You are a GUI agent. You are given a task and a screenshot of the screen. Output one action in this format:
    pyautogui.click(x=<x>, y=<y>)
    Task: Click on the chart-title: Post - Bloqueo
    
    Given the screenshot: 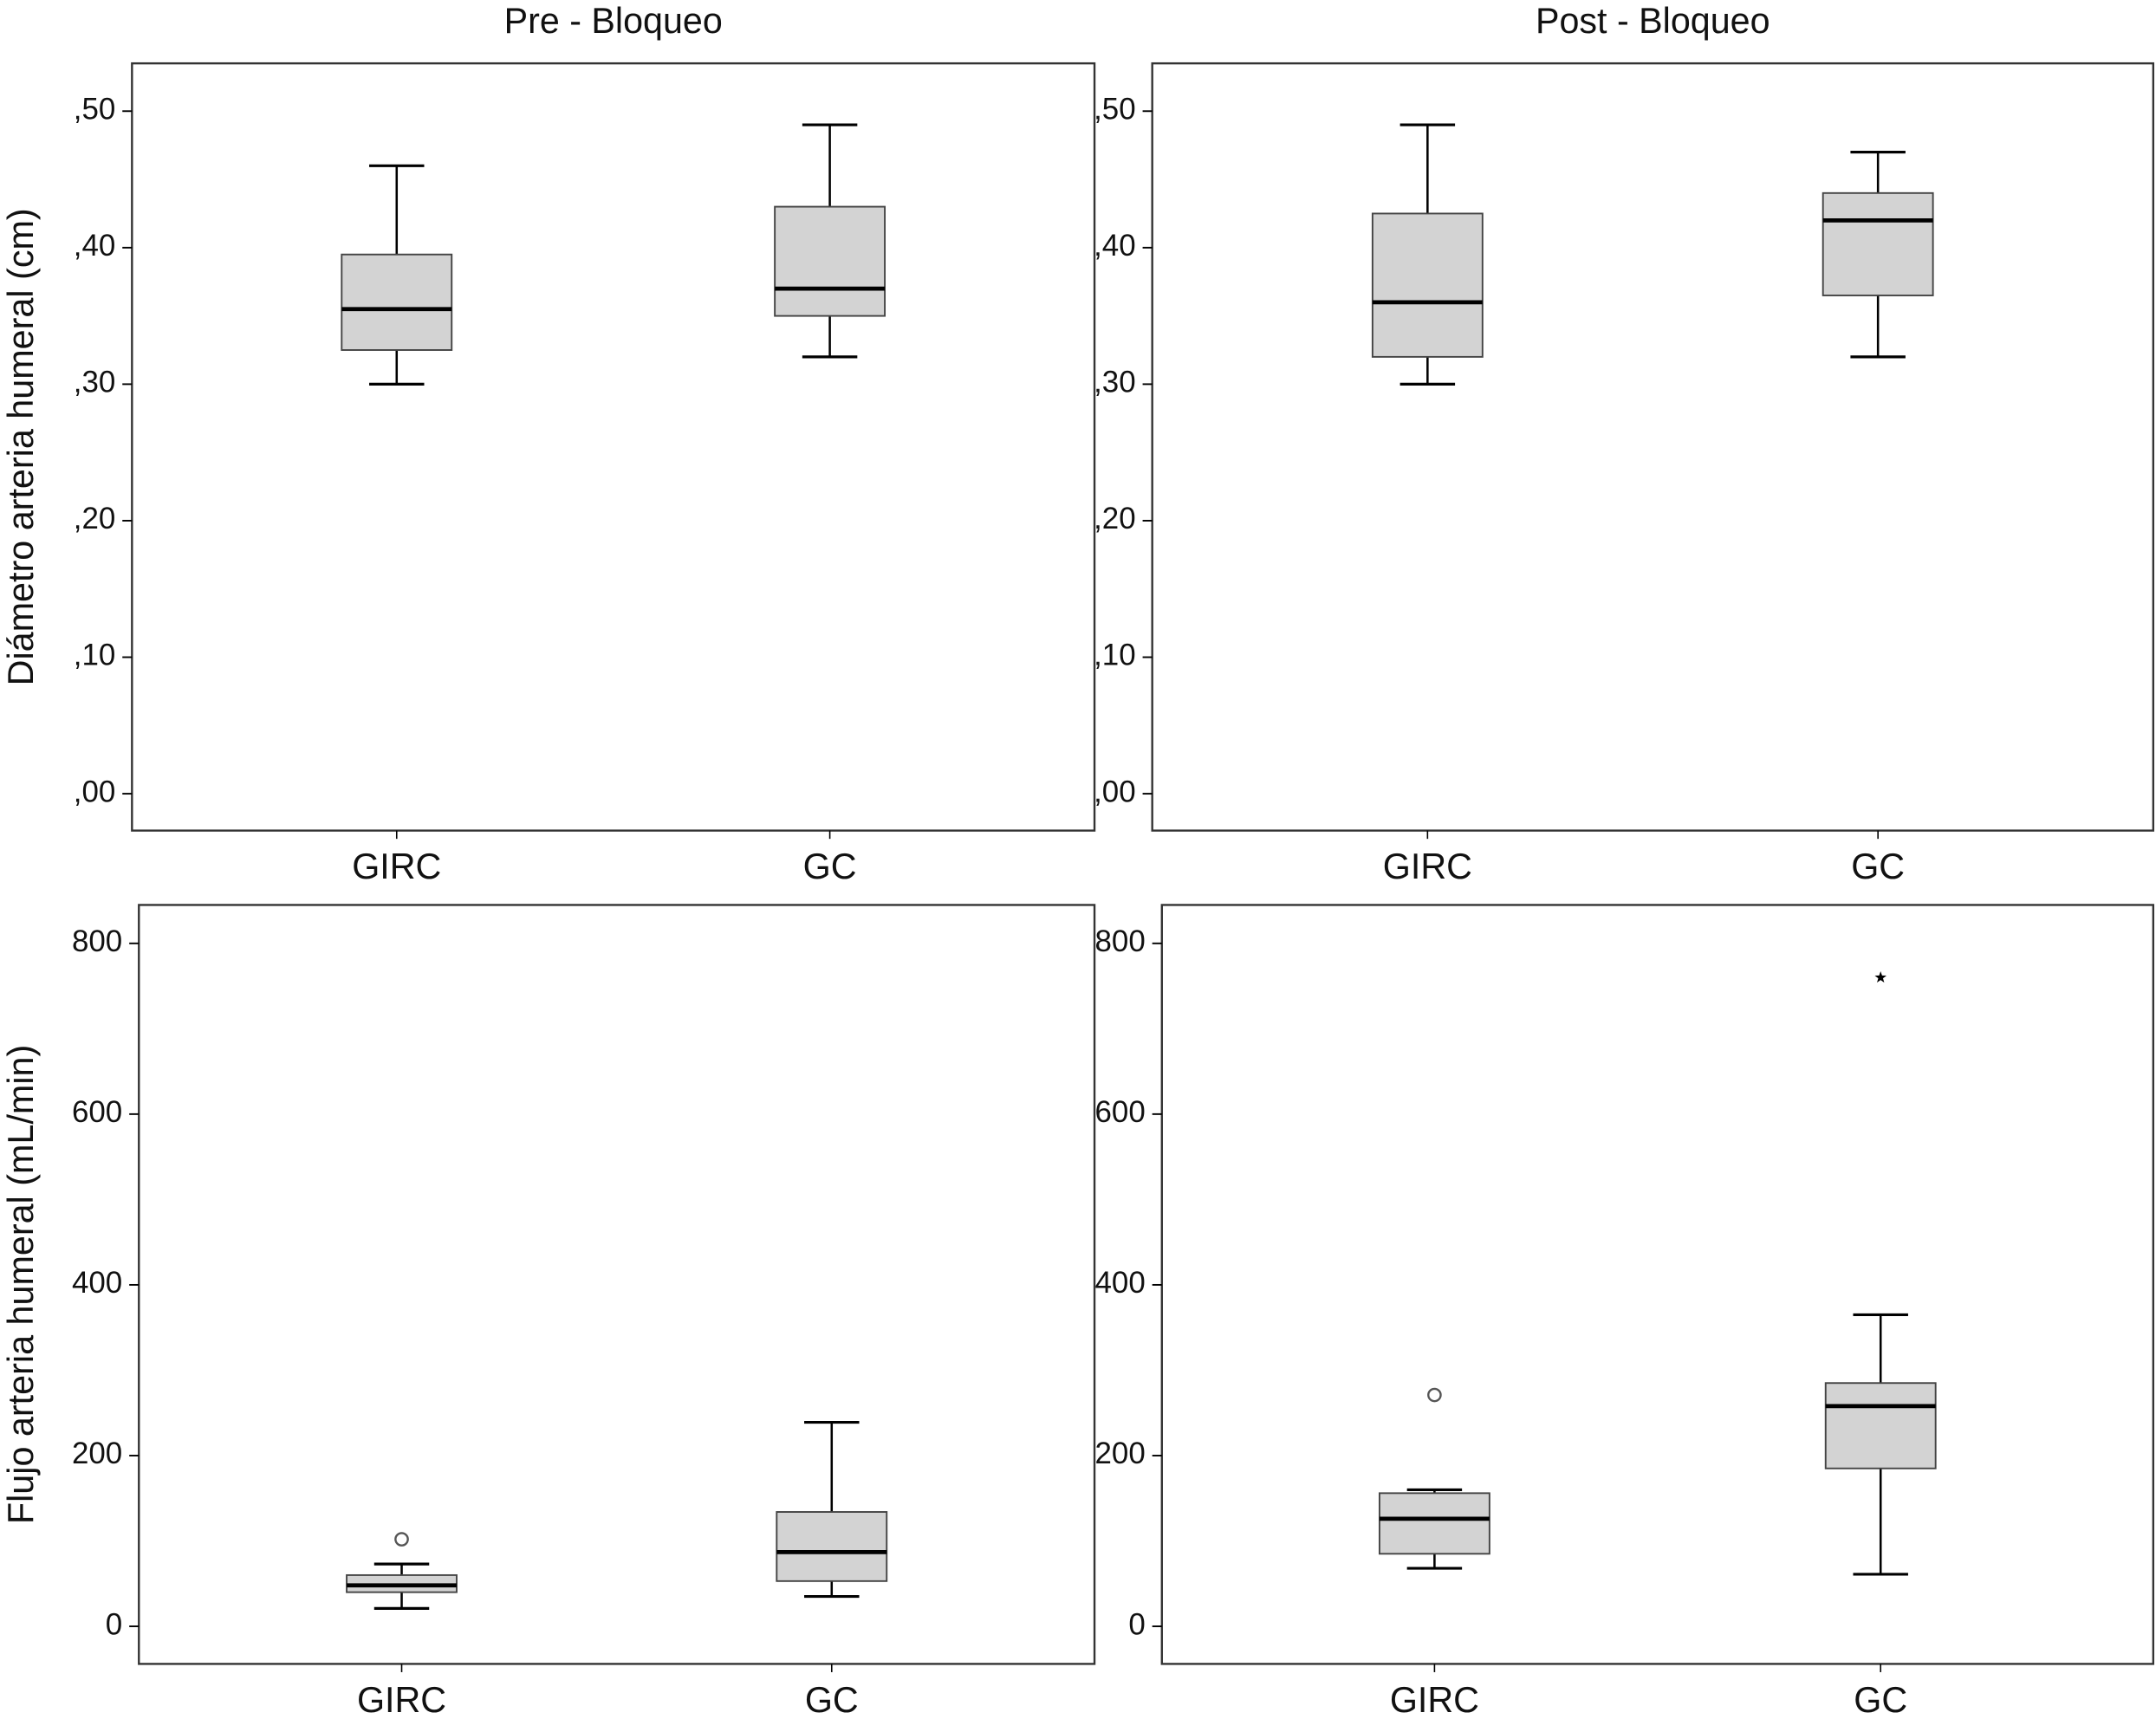 What is the action you would take?
    pyautogui.click(x=1653, y=21)
    